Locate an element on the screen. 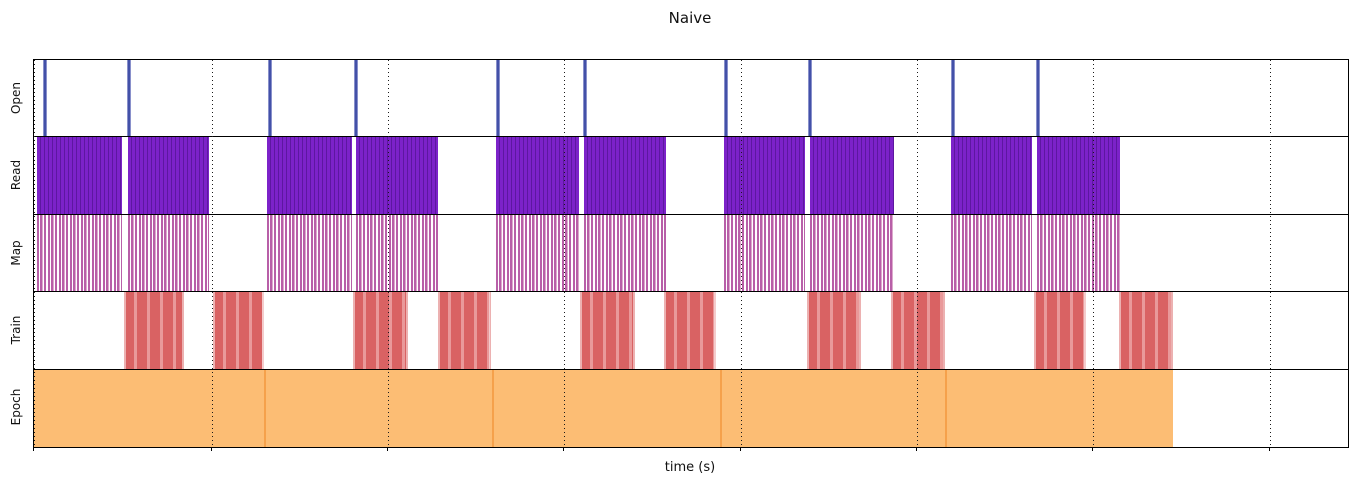 This screenshot has width=1361, height=484. row-label-train: Train is located at coordinates (16, 330).